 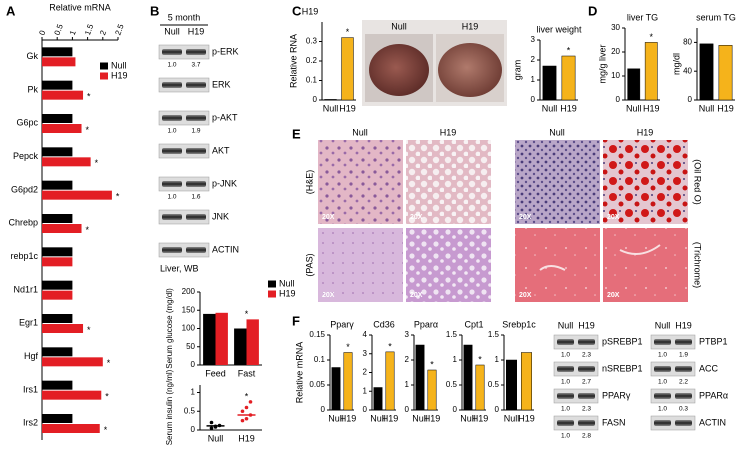 I want to click on panel-label: C, so click(x=297, y=10).